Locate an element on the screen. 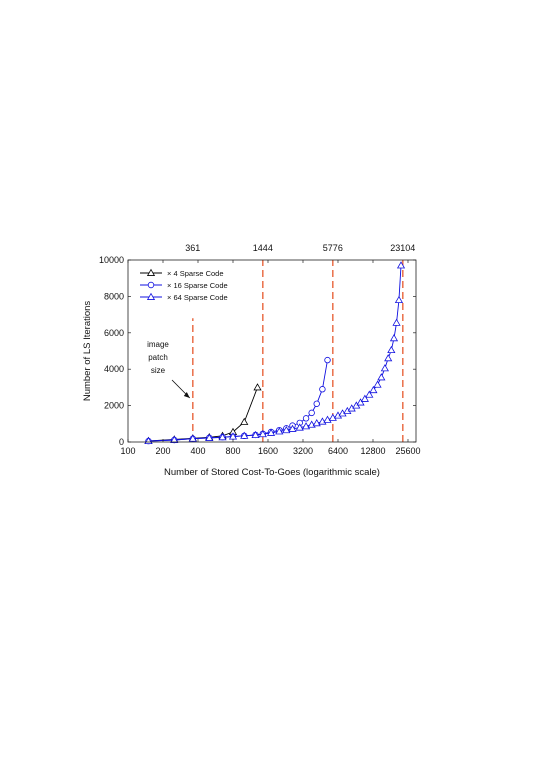  x-tick-label: 12800 is located at coordinates (372, 451).